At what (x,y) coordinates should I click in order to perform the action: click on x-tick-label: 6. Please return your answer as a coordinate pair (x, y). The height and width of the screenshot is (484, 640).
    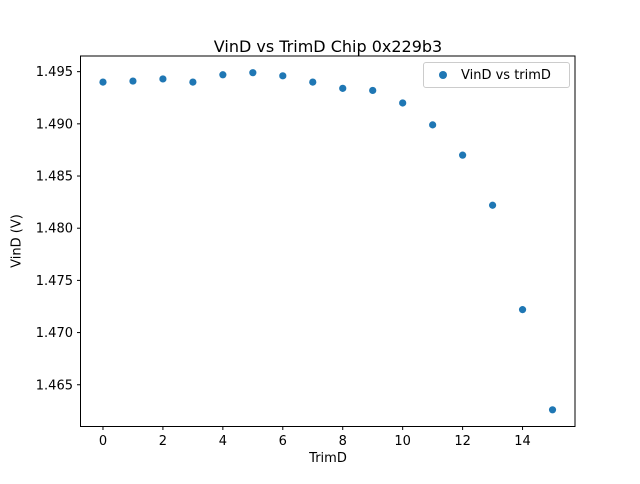
    Looking at the image, I should click on (283, 441).